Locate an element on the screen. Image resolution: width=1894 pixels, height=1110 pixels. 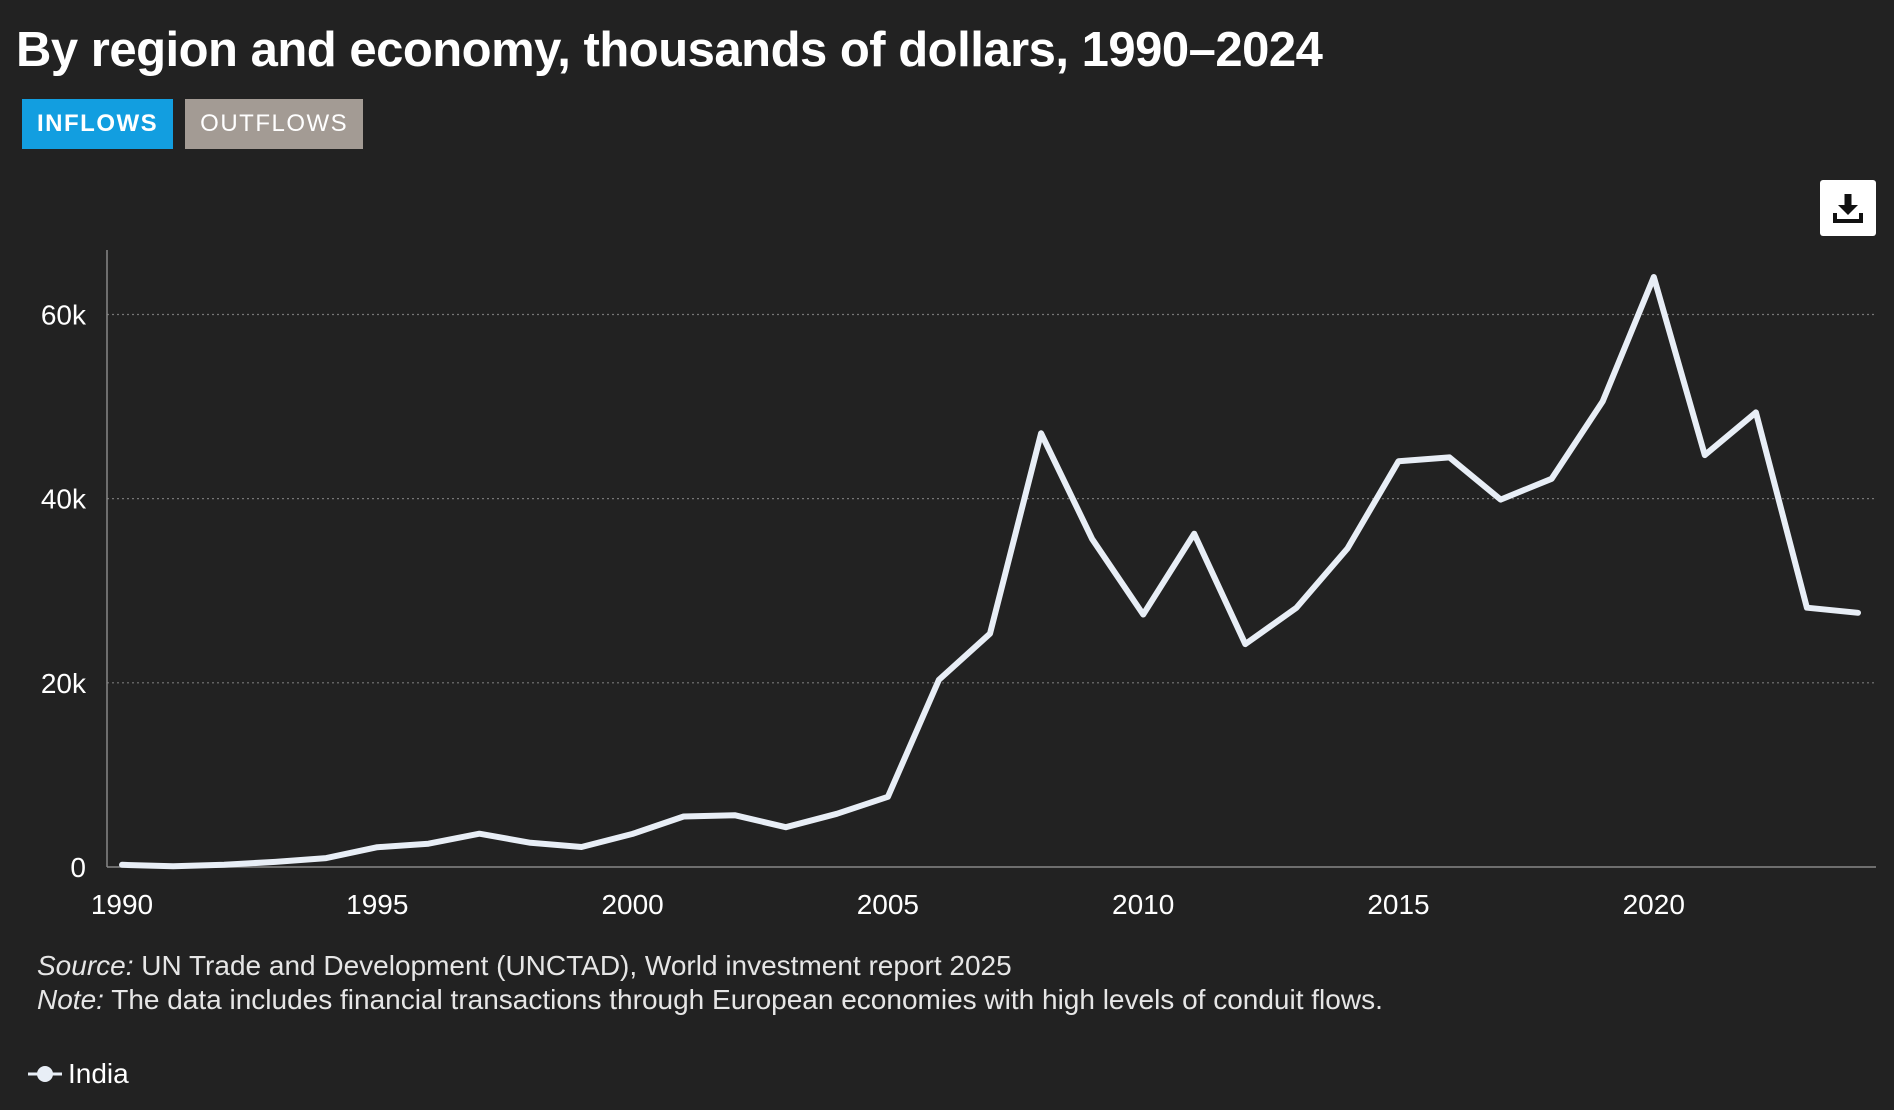
legend-label: India is located at coordinates (98, 1073).